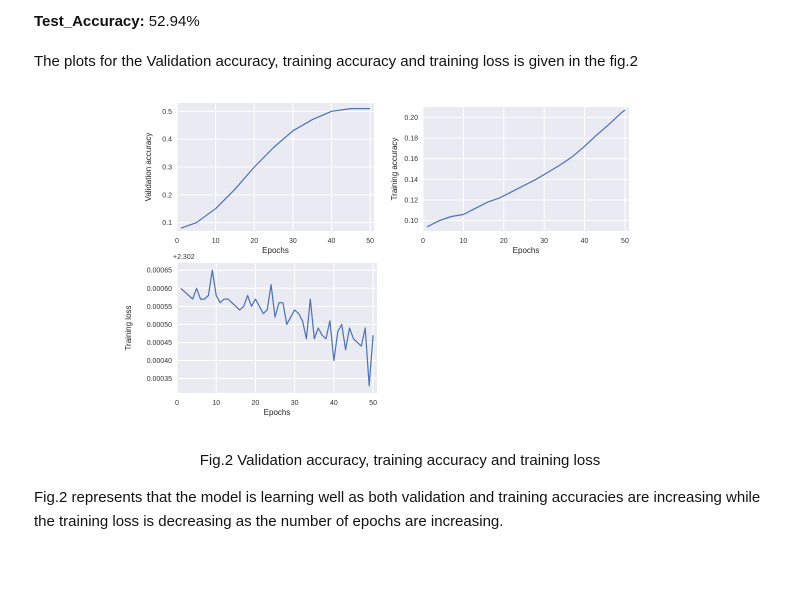 Image resolution: width=800 pixels, height=600 pixels. Describe the element at coordinates (411, 180) in the screenshot. I see `y-tick-label: 0.14` at that location.